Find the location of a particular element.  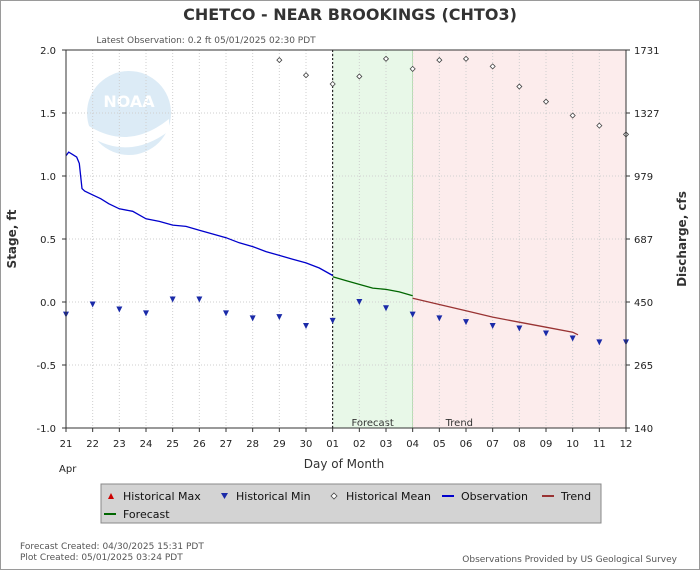

x-tick-label: 11 is located at coordinates (599, 444).